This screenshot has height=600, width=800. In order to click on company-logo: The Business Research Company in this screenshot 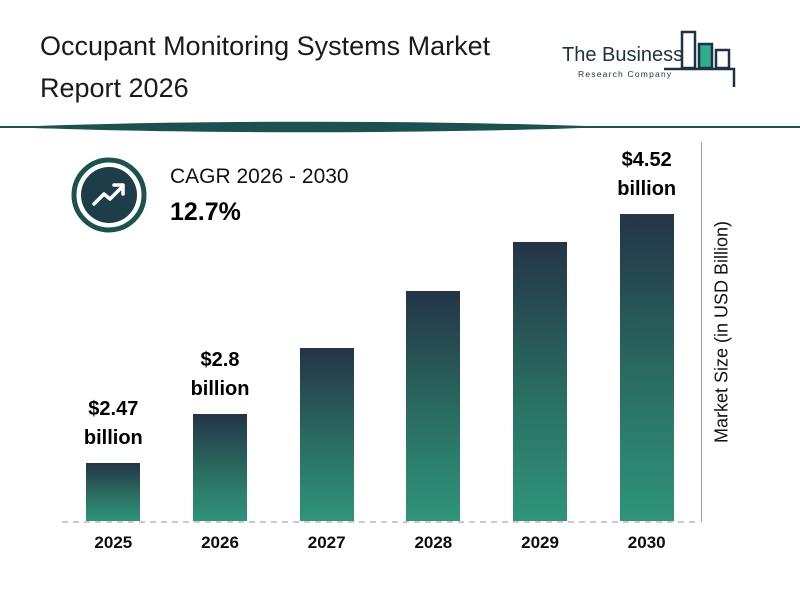, I will do `click(657, 63)`.